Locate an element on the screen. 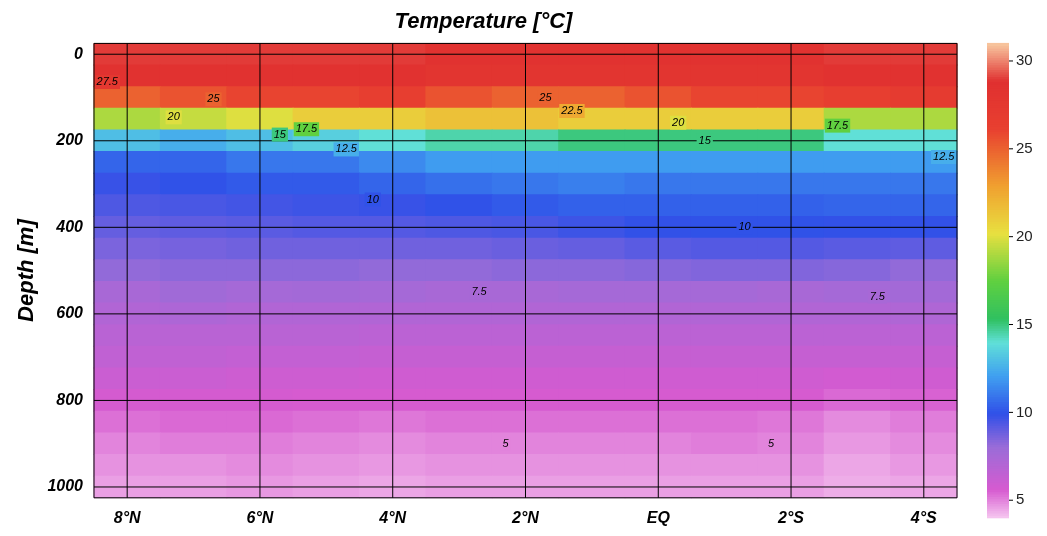  color-bar-label: 10 is located at coordinates (1024, 411).